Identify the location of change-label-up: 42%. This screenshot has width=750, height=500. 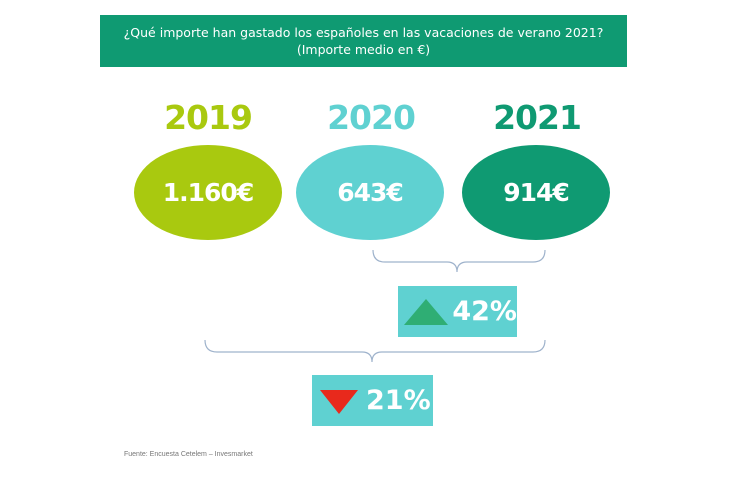
(484, 311).